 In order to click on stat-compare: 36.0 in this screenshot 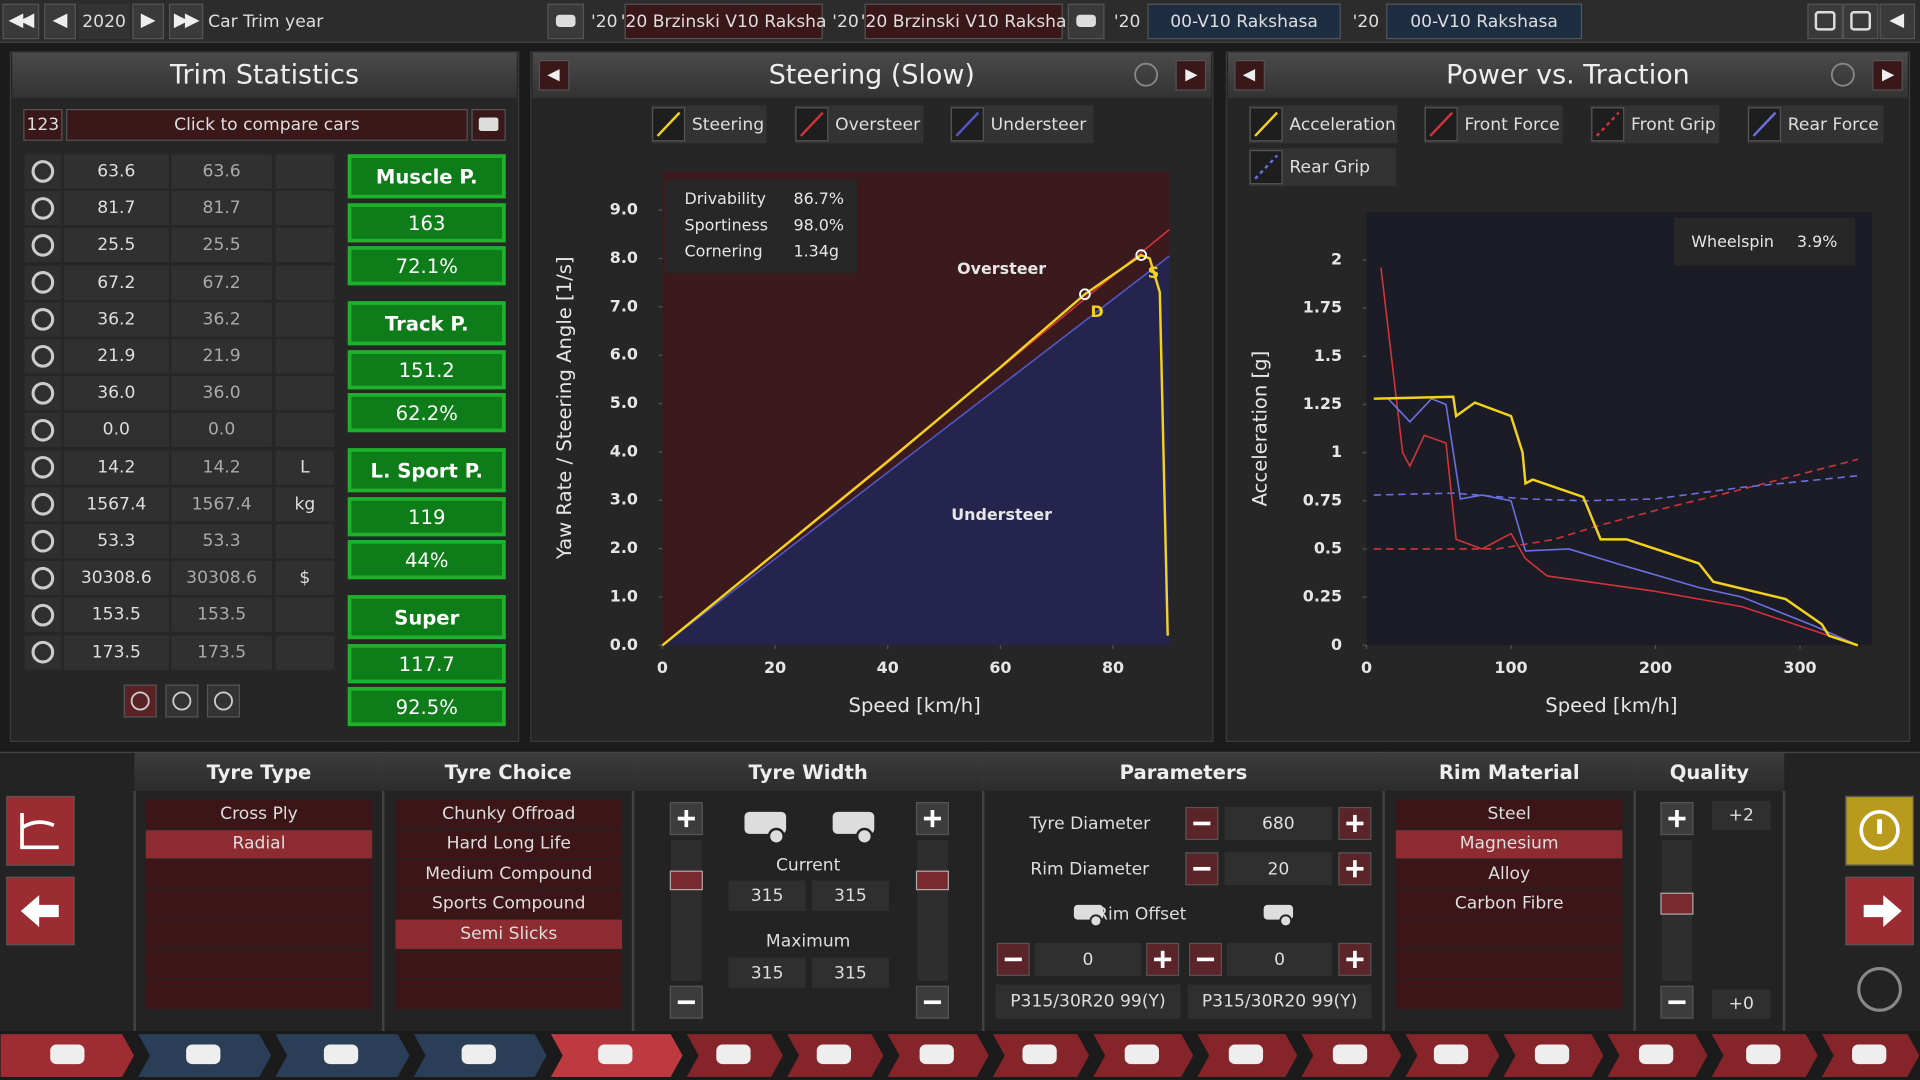, I will do `click(221, 393)`.